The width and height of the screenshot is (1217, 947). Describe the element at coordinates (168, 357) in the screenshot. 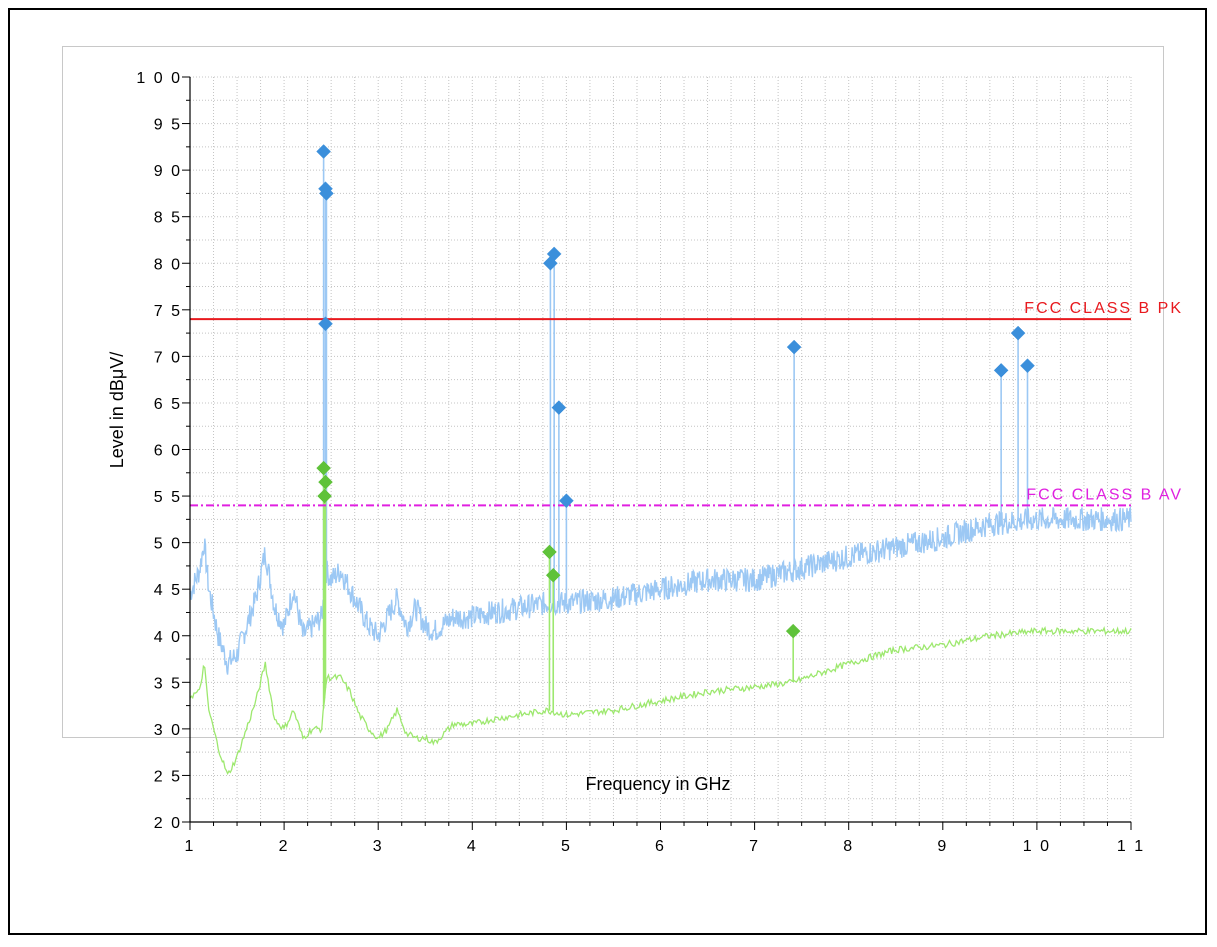

I see `y-tick-label: 7 0` at that location.